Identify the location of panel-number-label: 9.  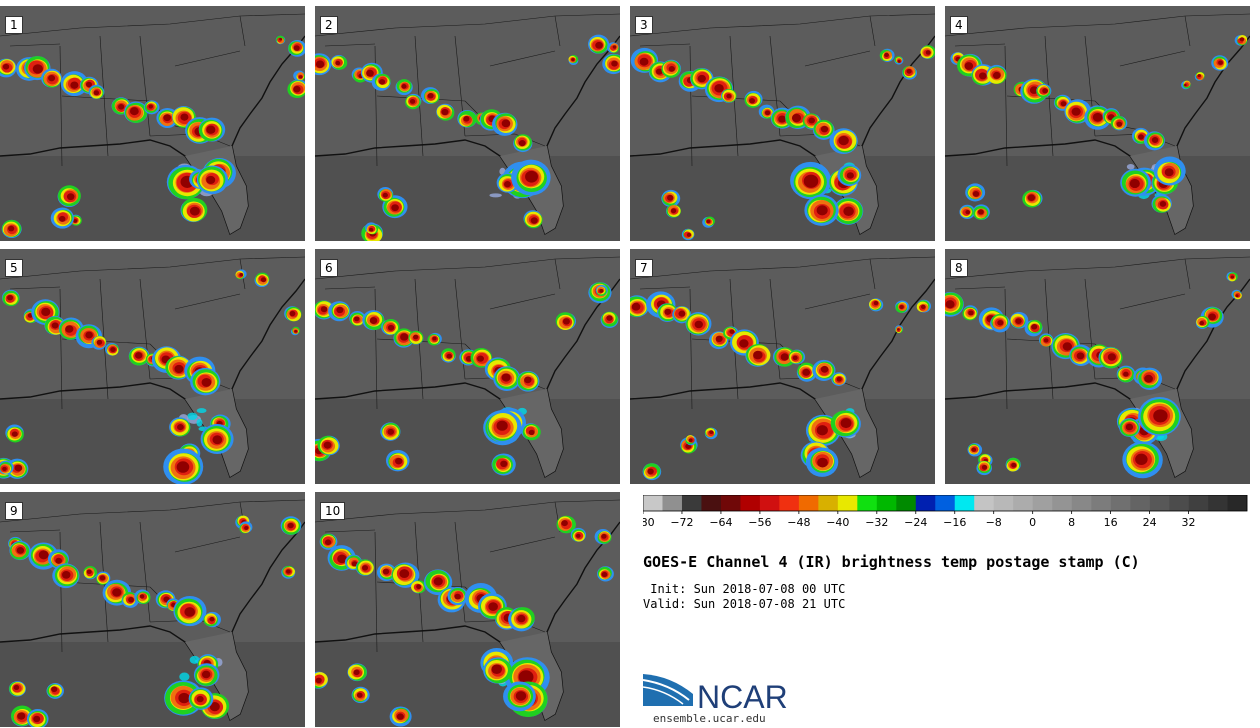
(14, 511).